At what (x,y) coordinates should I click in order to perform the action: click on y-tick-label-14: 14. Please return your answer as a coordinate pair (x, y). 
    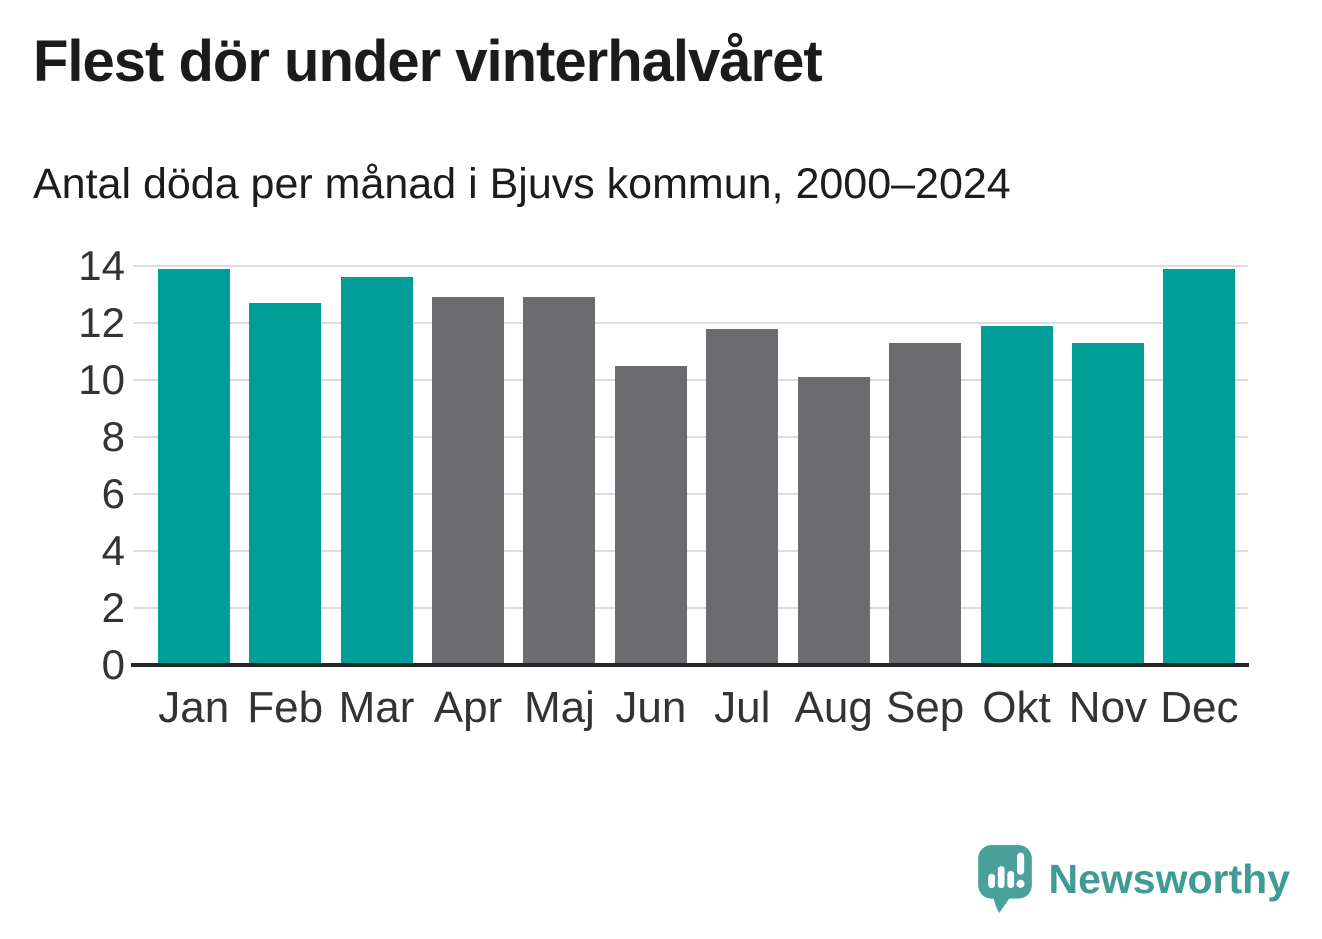
    Looking at the image, I should click on (101, 265).